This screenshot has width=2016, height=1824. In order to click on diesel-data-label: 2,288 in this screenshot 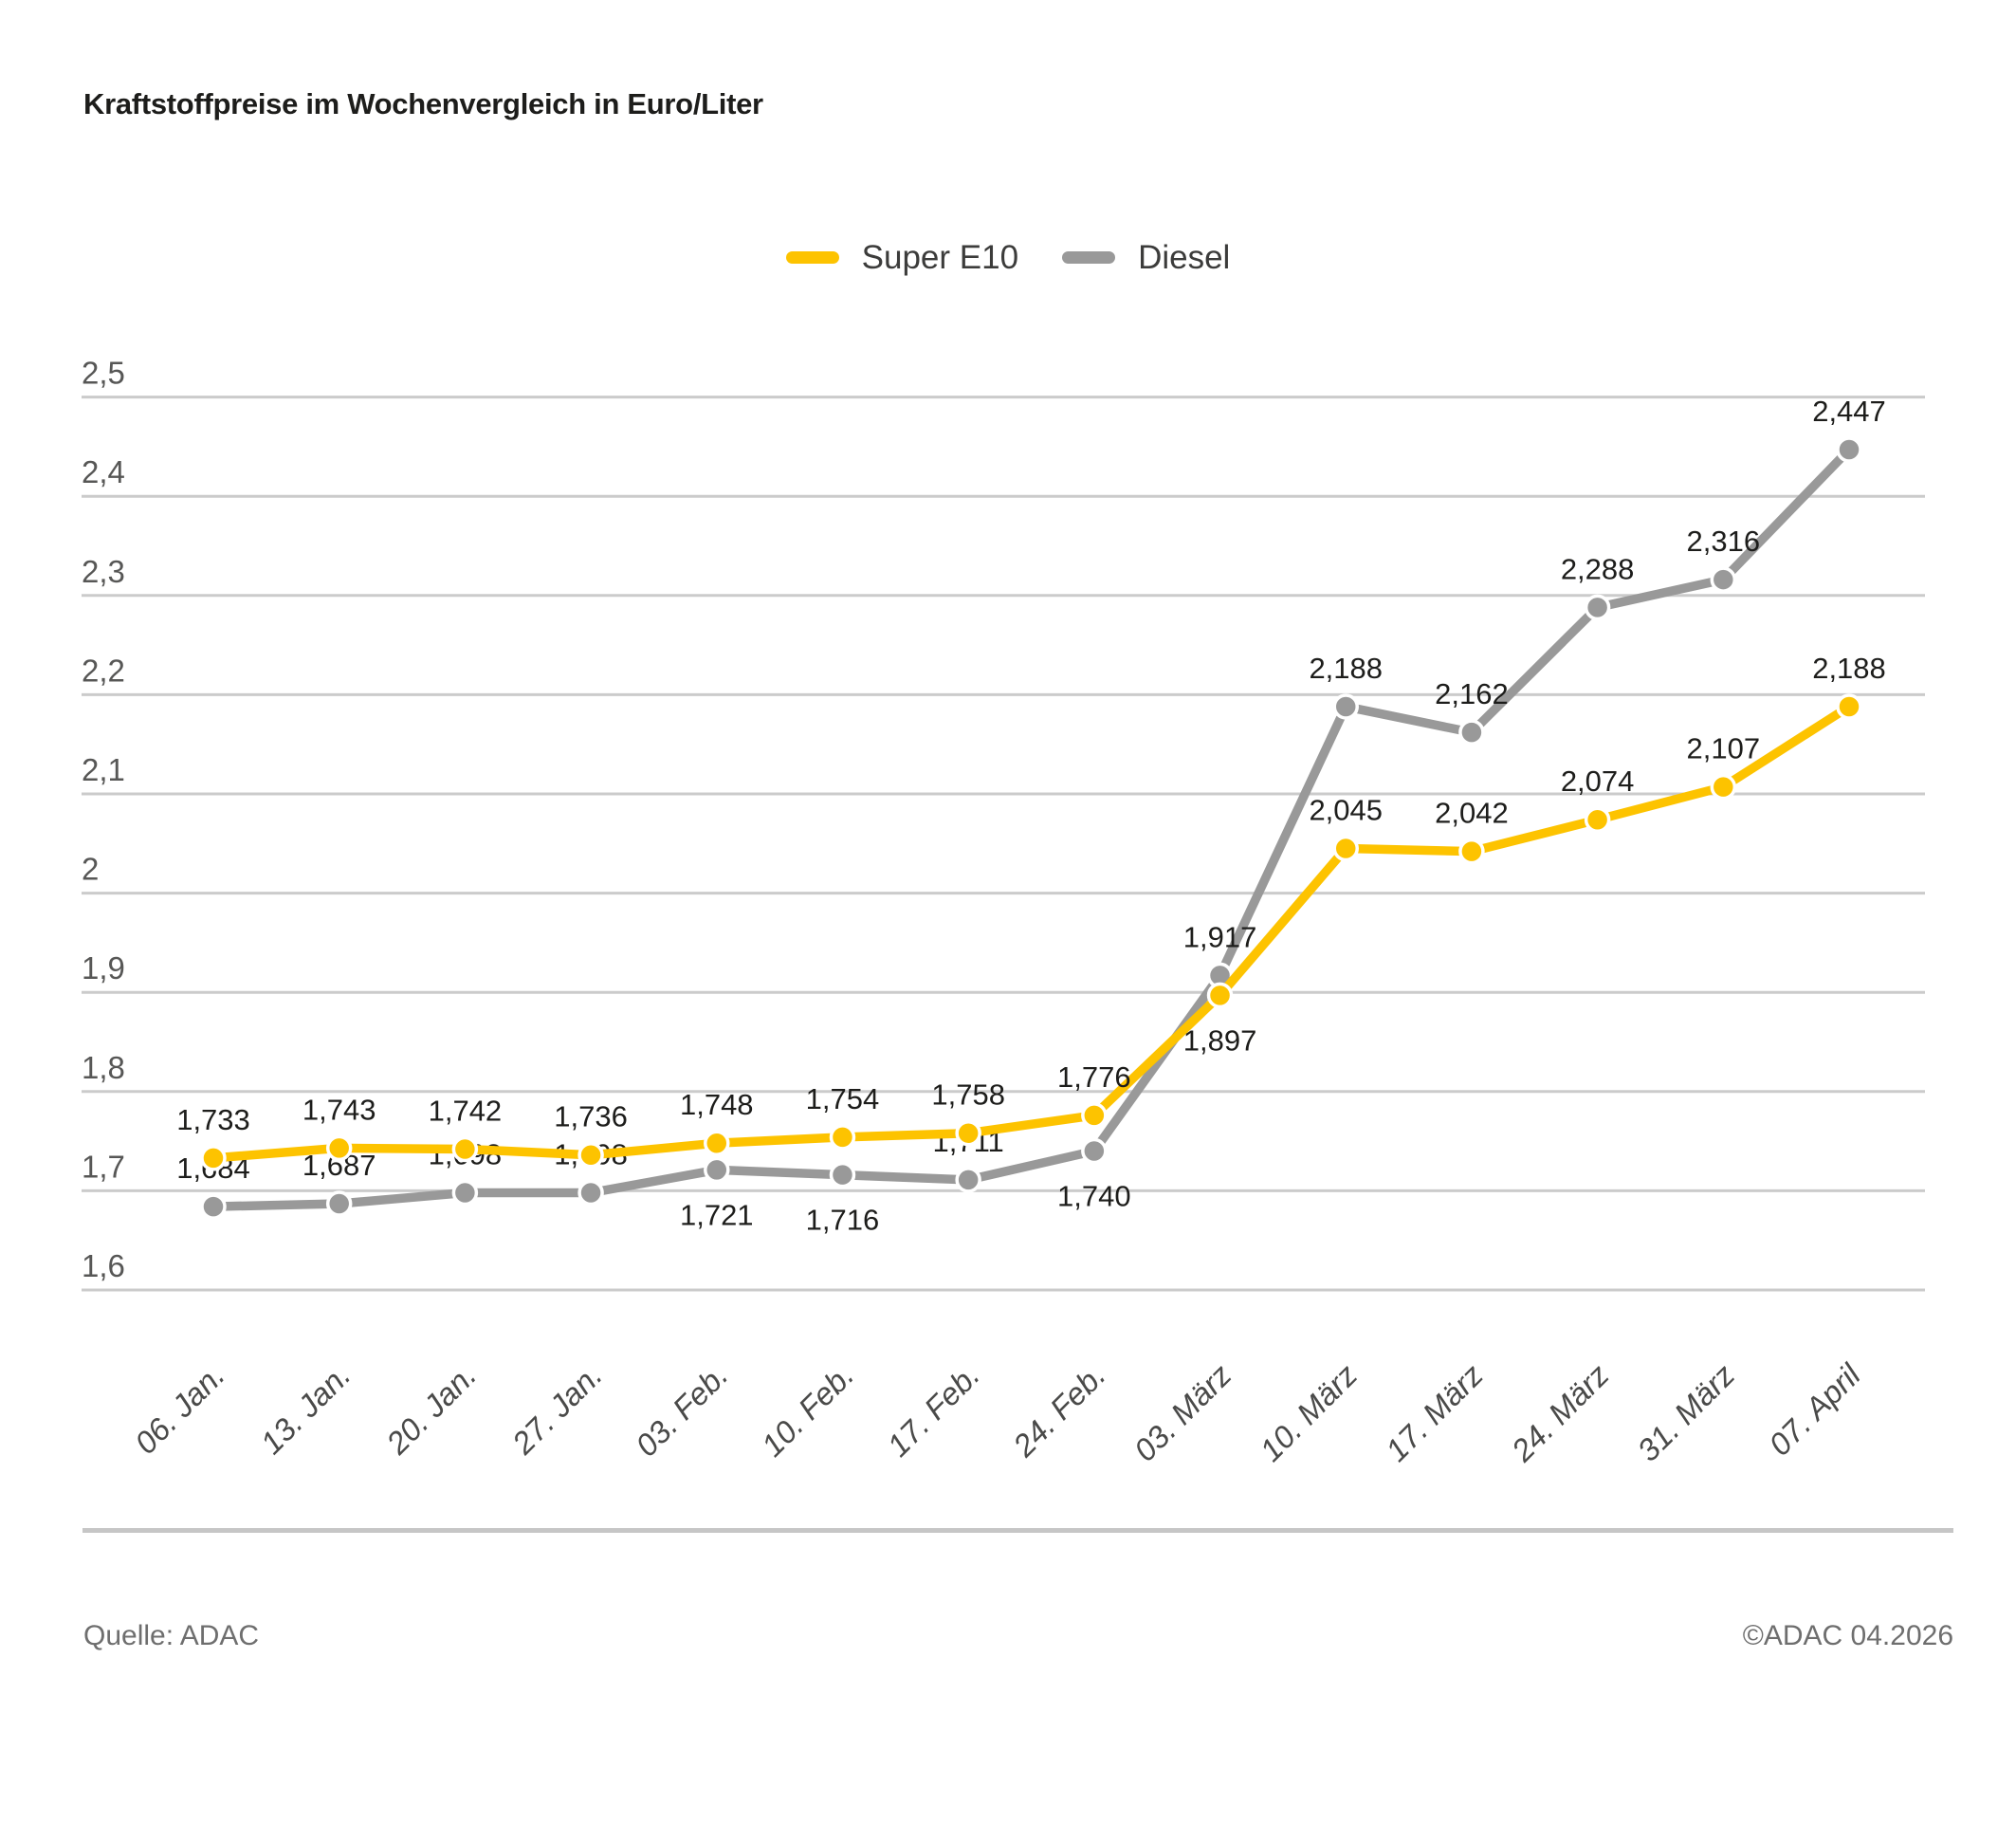, I will do `click(1598, 569)`.